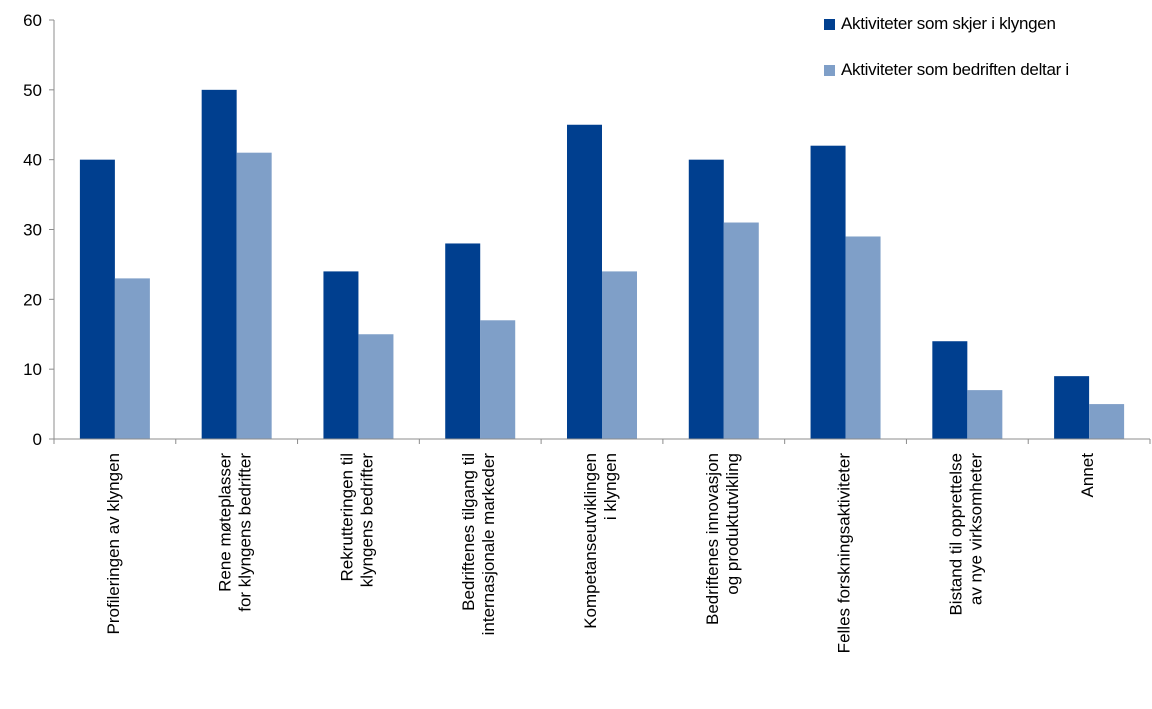 The width and height of the screenshot is (1152, 709). Describe the element at coordinates (356, 520) in the screenshot. I see `x-category-label: Rekrutteringen tilklyngens bedrifter` at that location.